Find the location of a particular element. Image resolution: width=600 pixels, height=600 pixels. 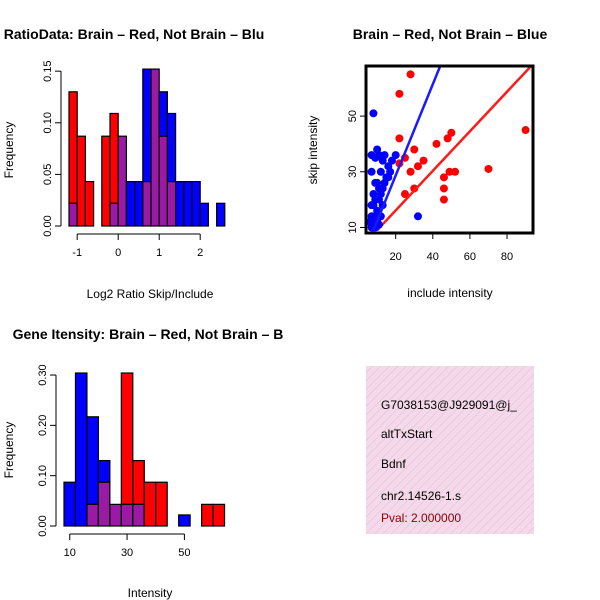

intensity-histogram-ylabel: Frequency is located at coordinates (9, 450).